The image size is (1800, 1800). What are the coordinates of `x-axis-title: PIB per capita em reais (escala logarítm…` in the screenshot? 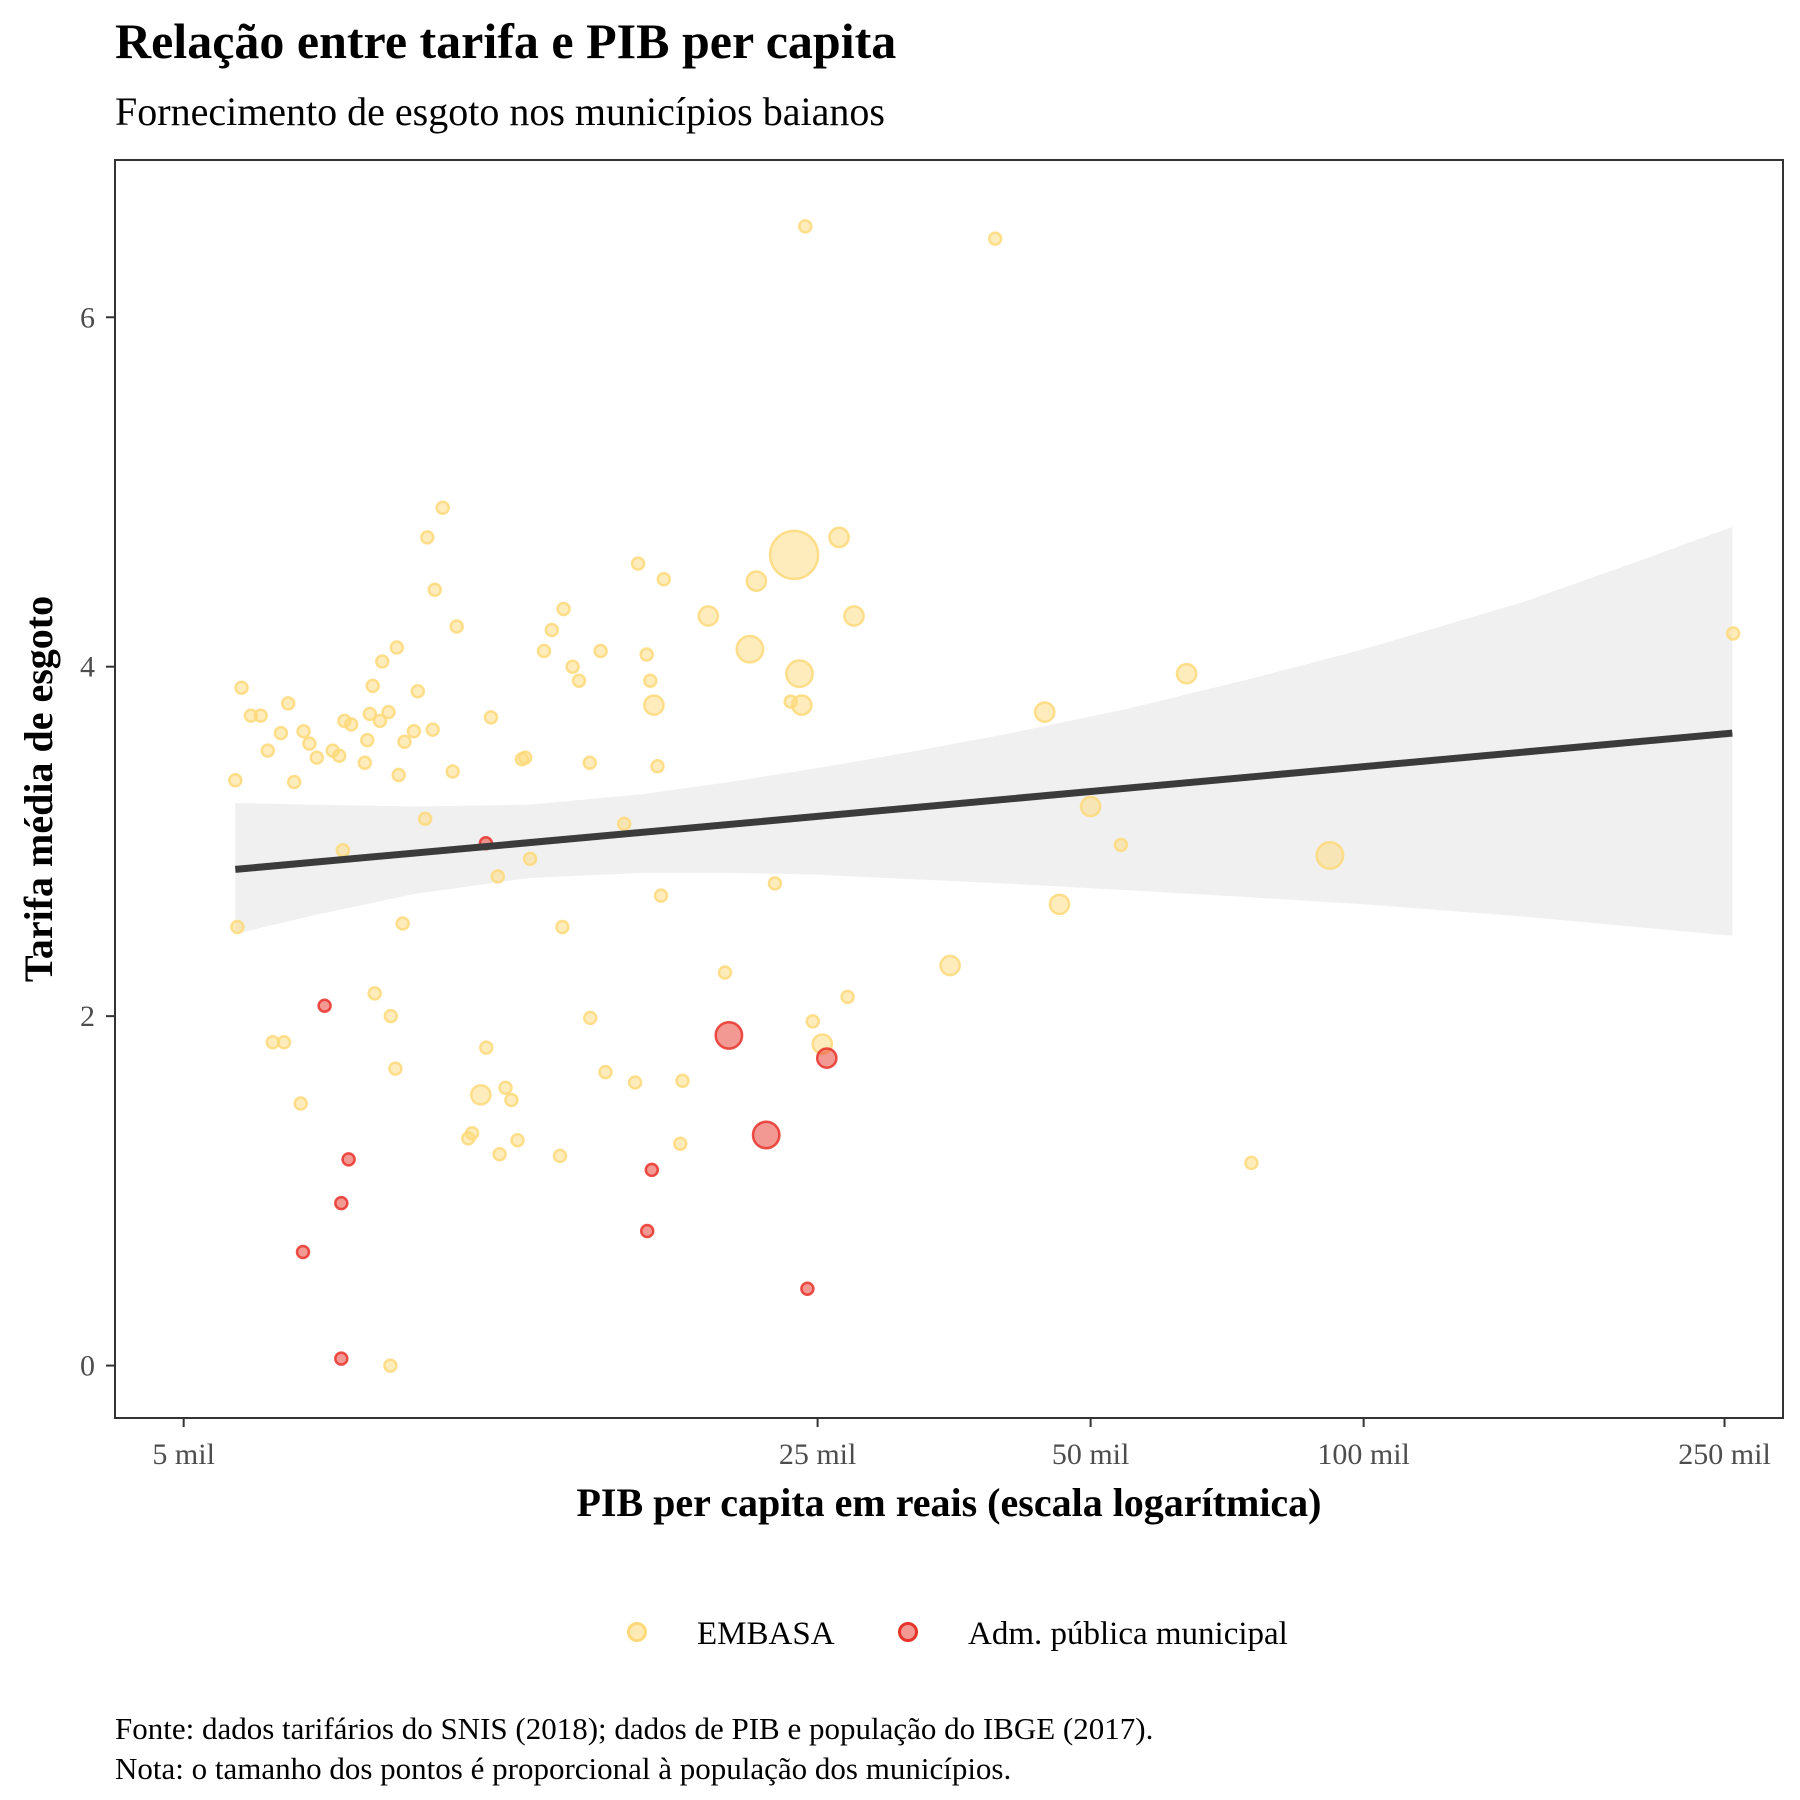 It's located at (949, 1502).